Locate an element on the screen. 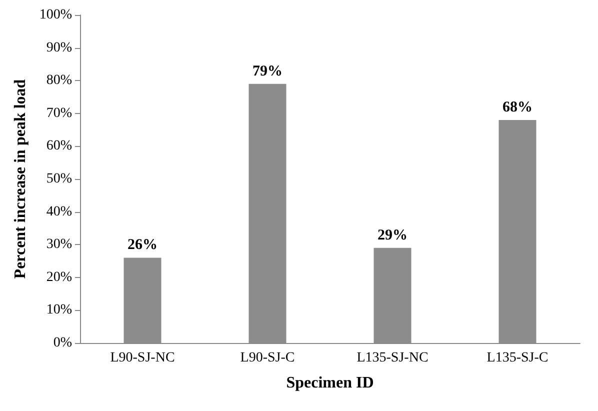 This screenshot has height=411, width=598. y-tick-label: 10% is located at coordinates (59, 310).